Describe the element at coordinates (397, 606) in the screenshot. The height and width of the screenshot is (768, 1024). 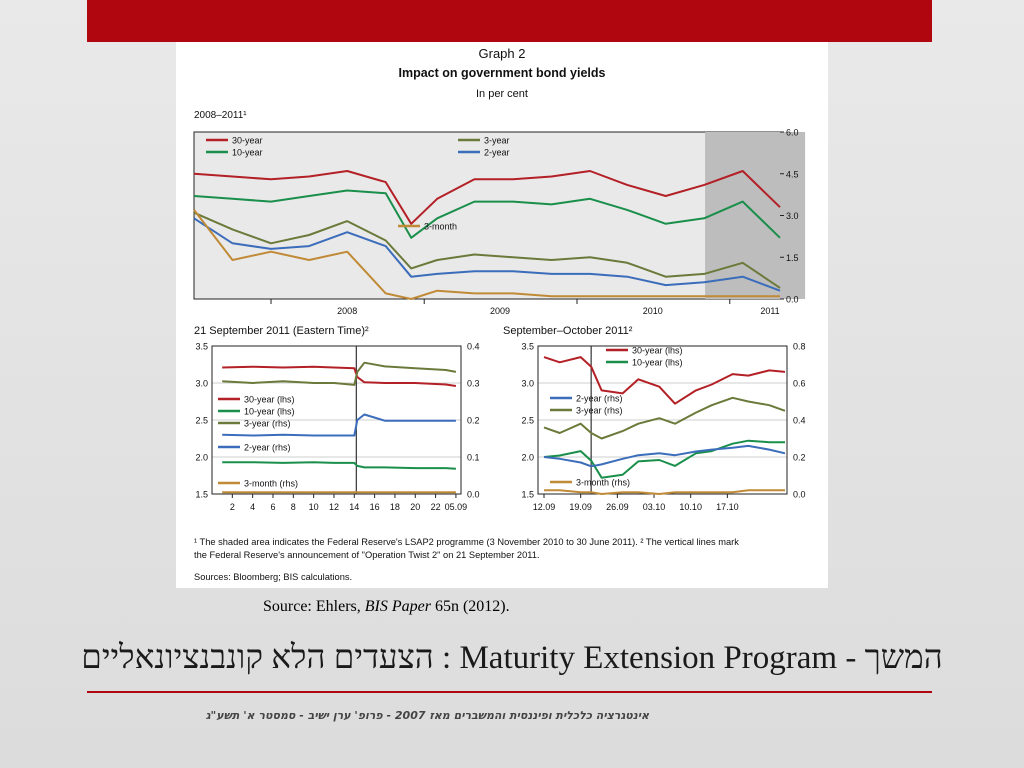
I see `source-italic: BIS Paper` at that location.